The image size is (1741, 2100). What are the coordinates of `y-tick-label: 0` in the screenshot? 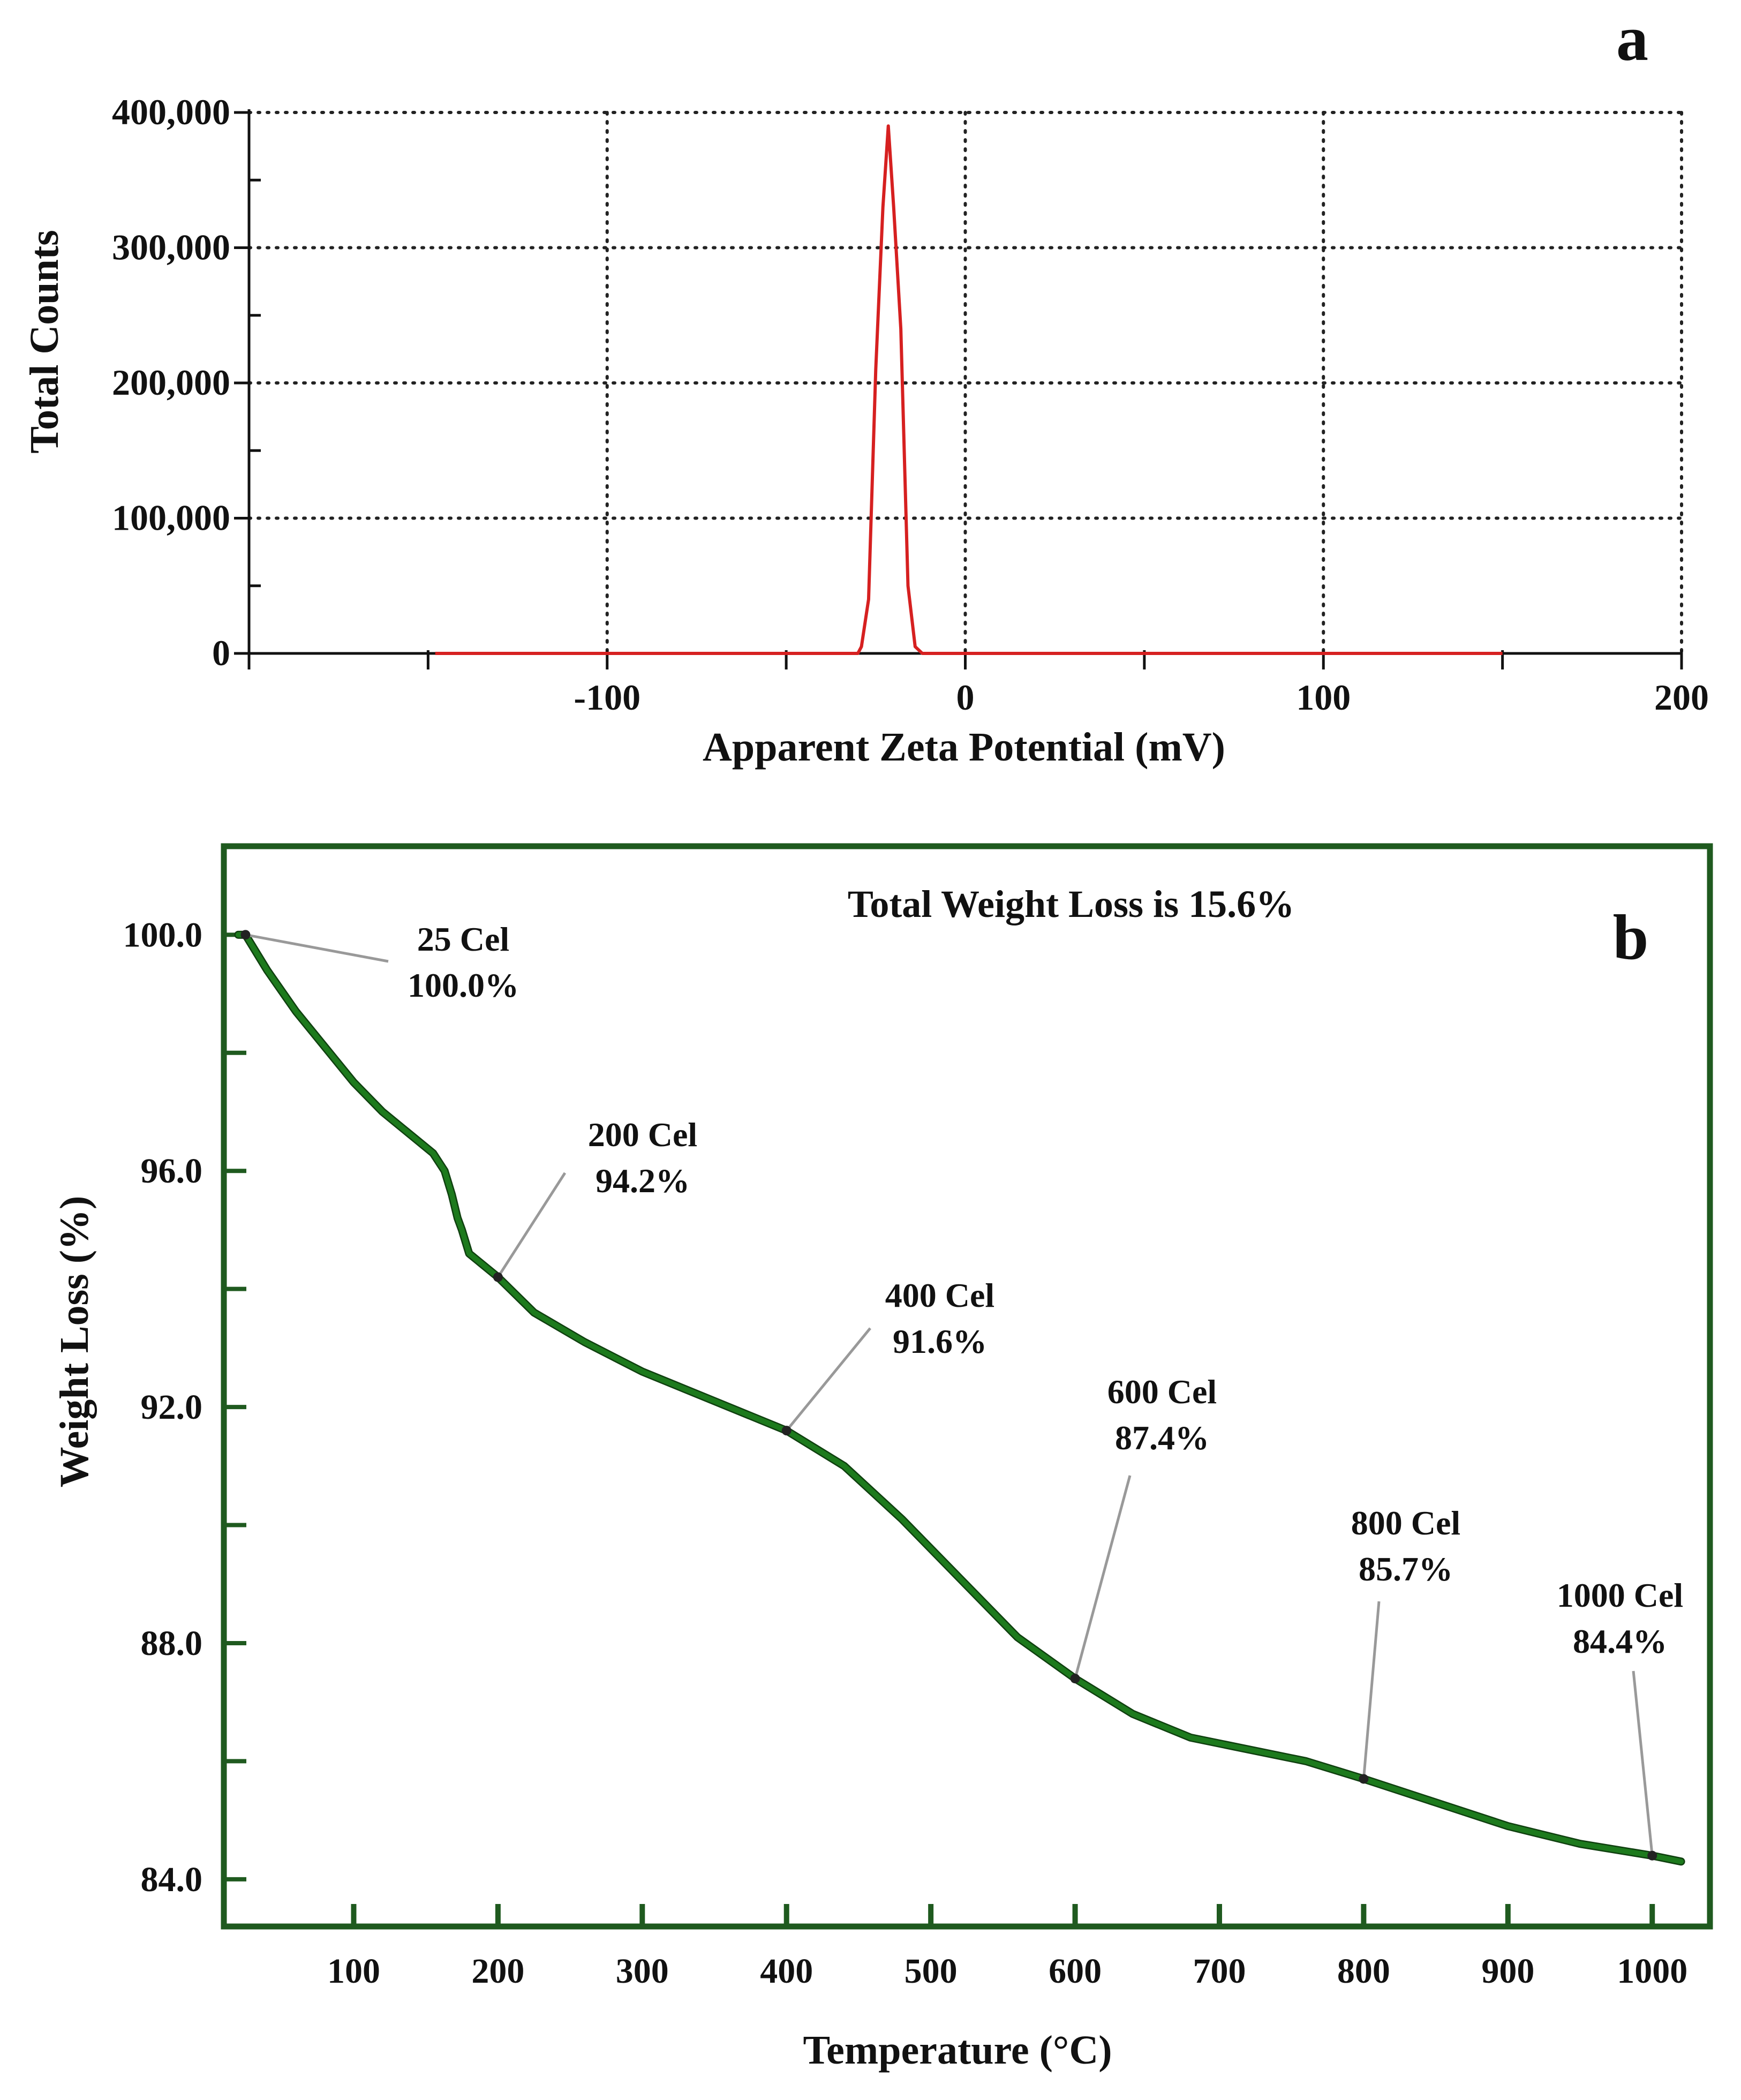 It's located at (221, 653).